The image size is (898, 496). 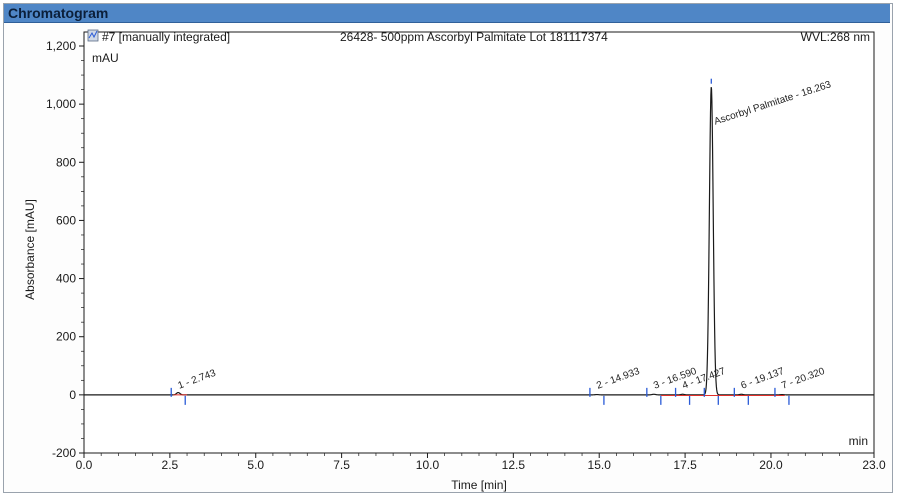 What do you see at coordinates (105, 58) in the screenshot?
I see `unit-label: mAU` at bounding box center [105, 58].